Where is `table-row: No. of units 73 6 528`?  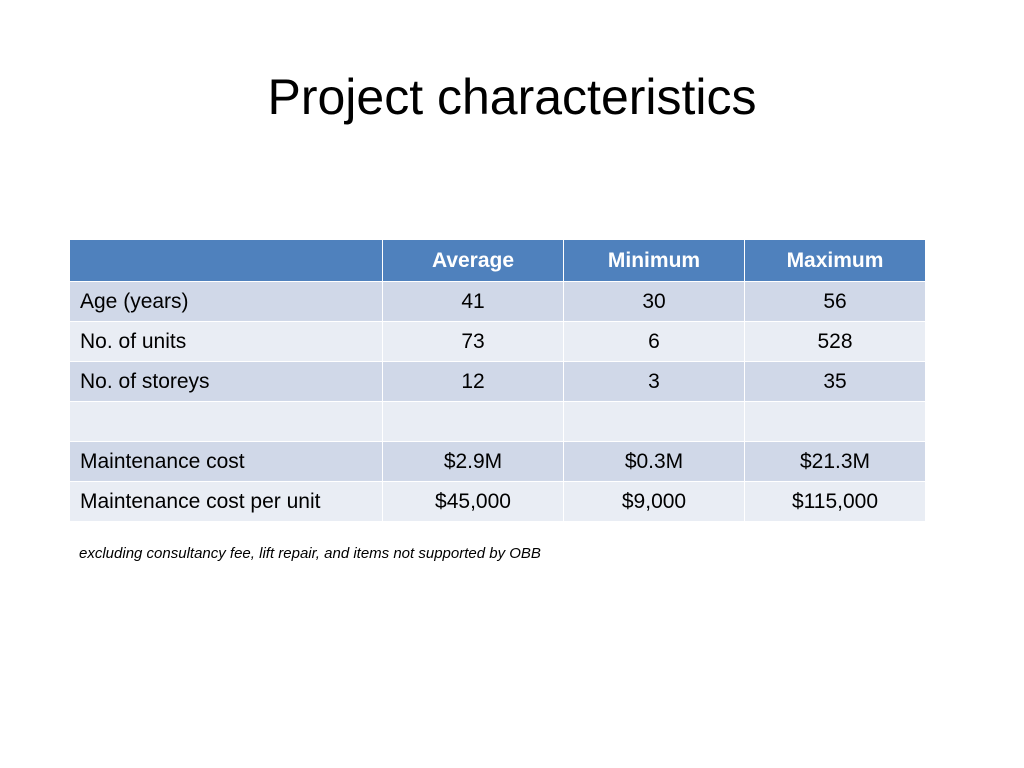
table-row: No. of units 73 6 528 is located at coordinates (497, 341).